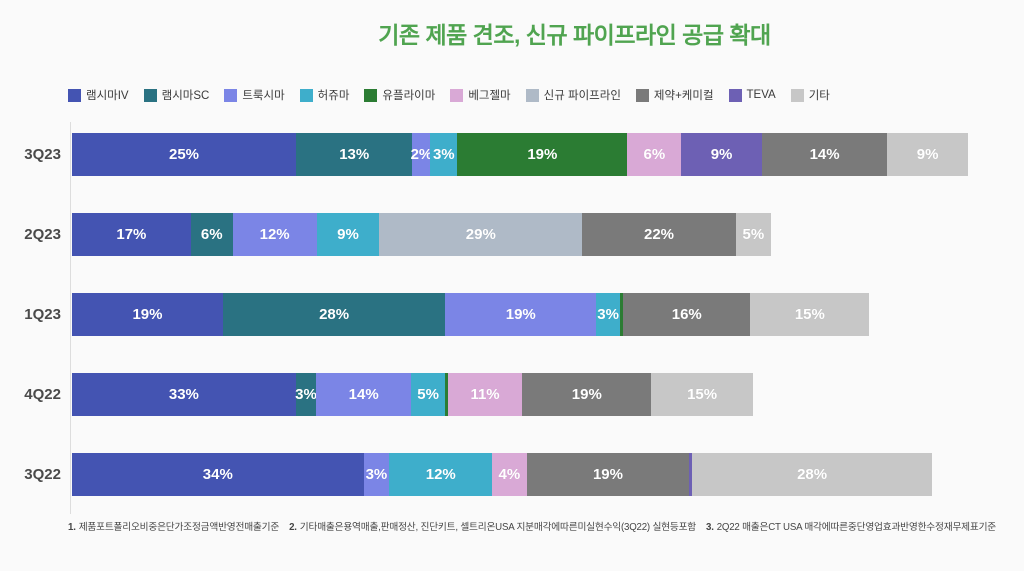  I want to click on bar-segment-label: 34%, so click(217, 474).